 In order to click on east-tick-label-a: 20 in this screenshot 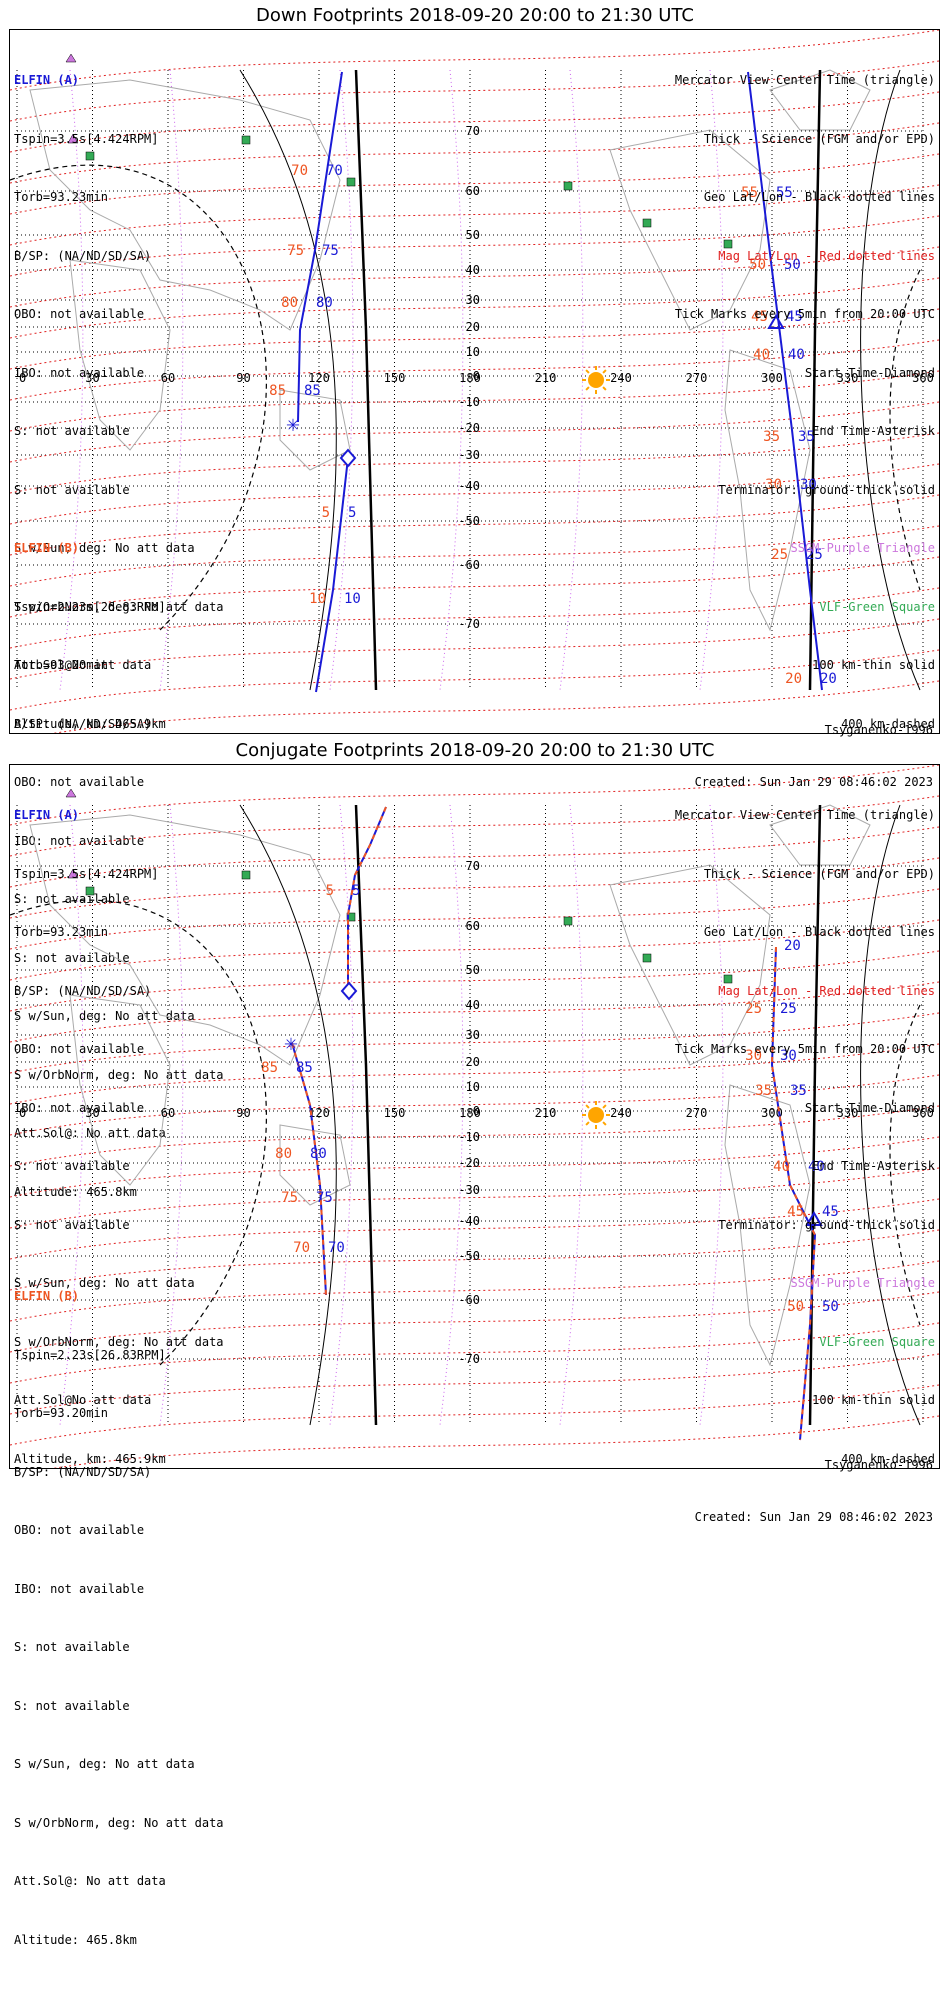, I will do `click(828, 679)`.